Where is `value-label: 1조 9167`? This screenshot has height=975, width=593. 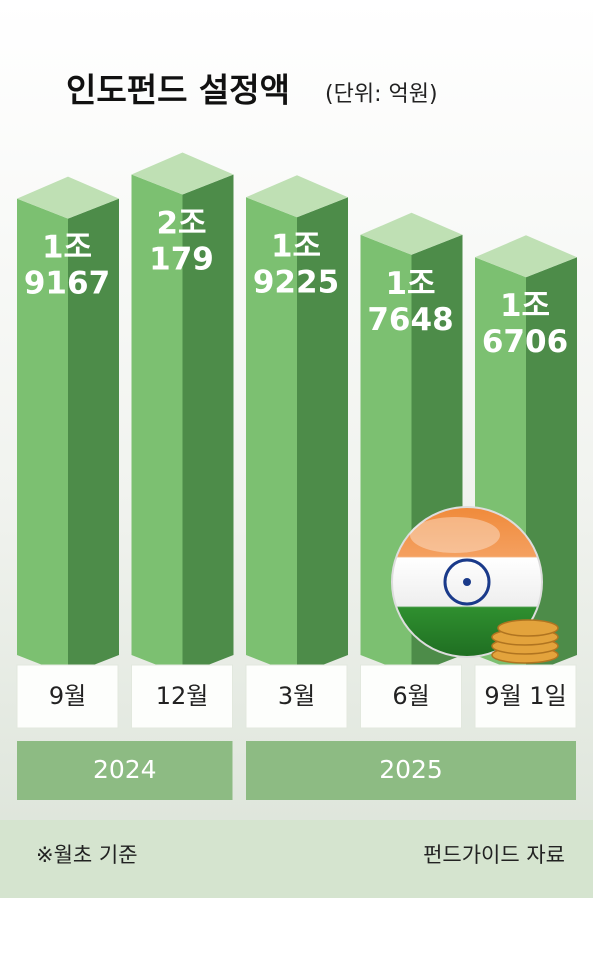
value-label: 1조 9167 is located at coordinates (67, 265).